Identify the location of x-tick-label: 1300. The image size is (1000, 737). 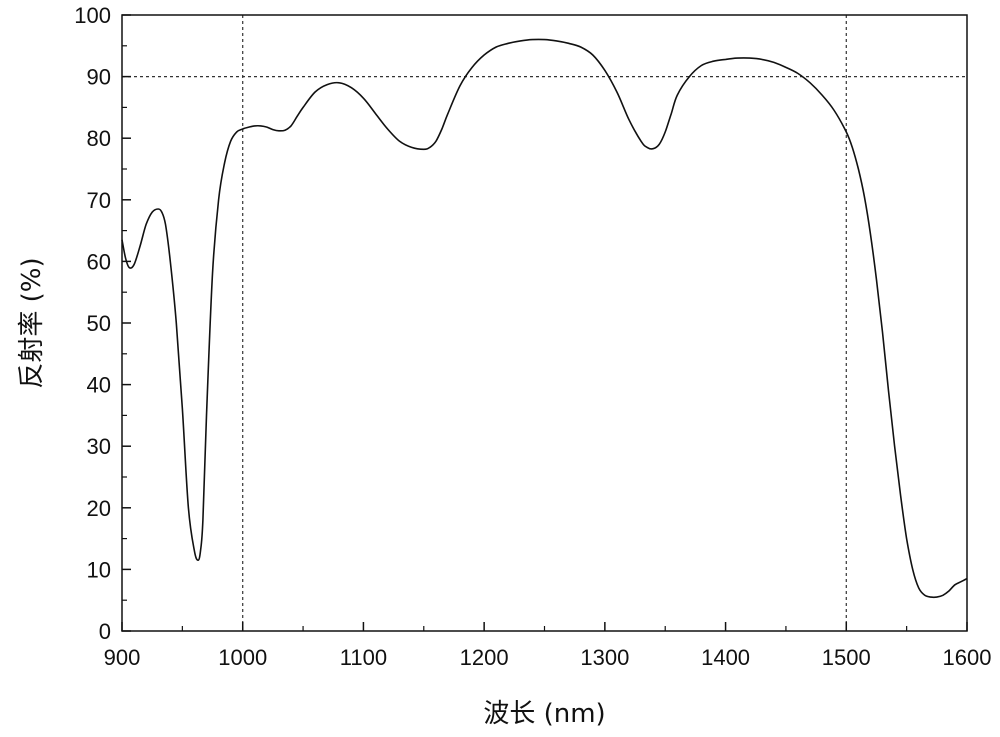
(604, 657).